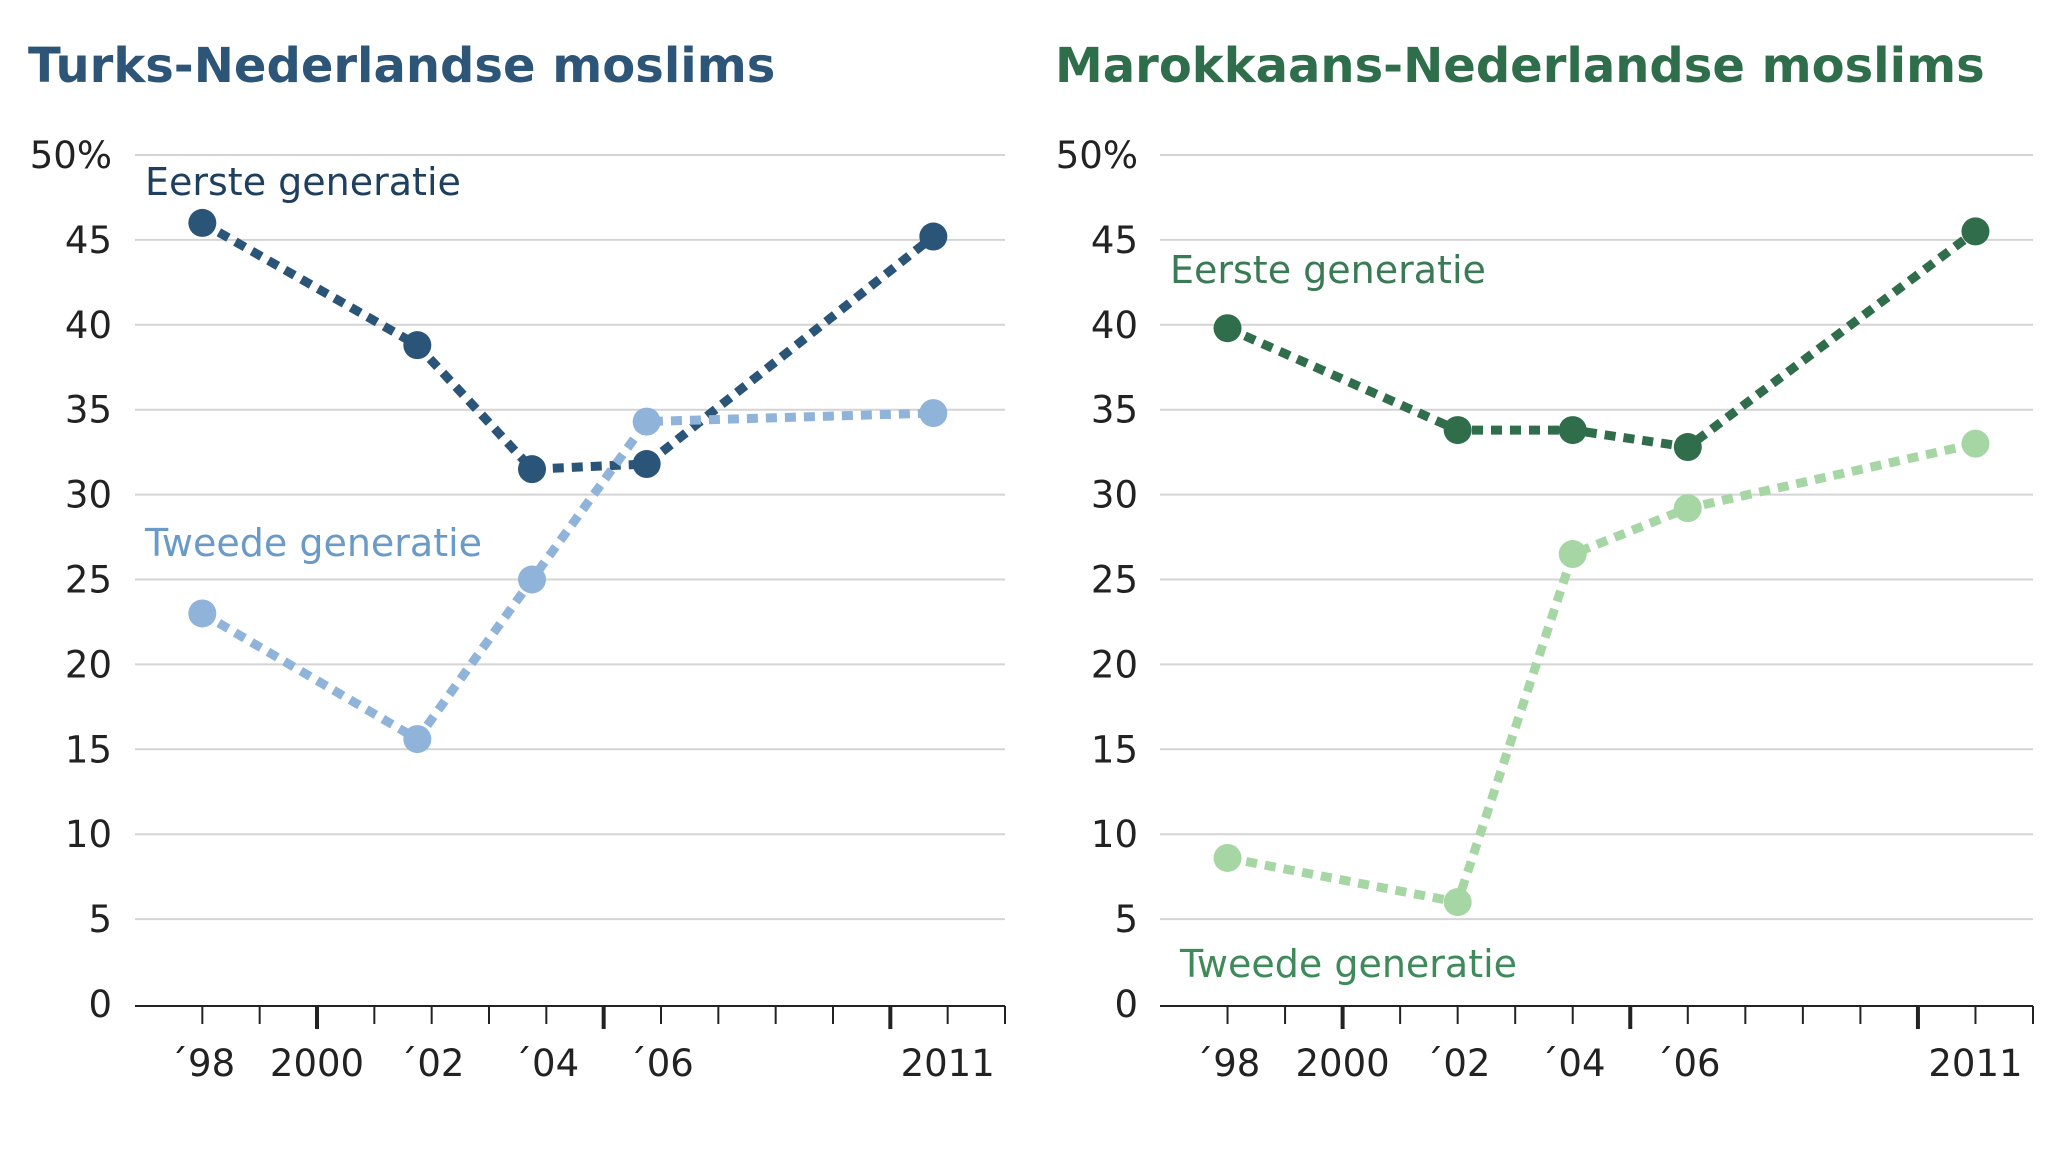  I want to click on chart-title: Turks-Nederlandse moslims, so click(401, 66).